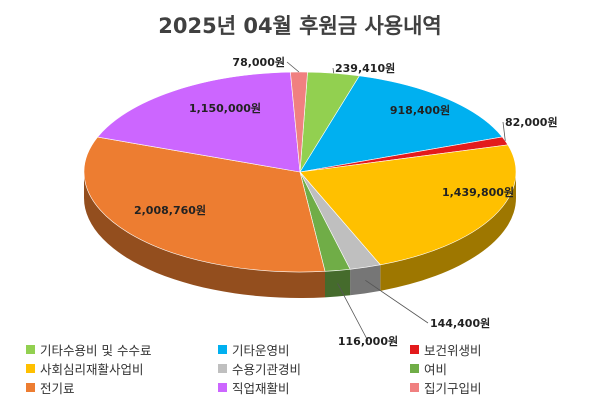 This screenshot has width=600, height=400. I want to click on legend-item-1: 기타수용비 및 수수료, so click(88, 349).